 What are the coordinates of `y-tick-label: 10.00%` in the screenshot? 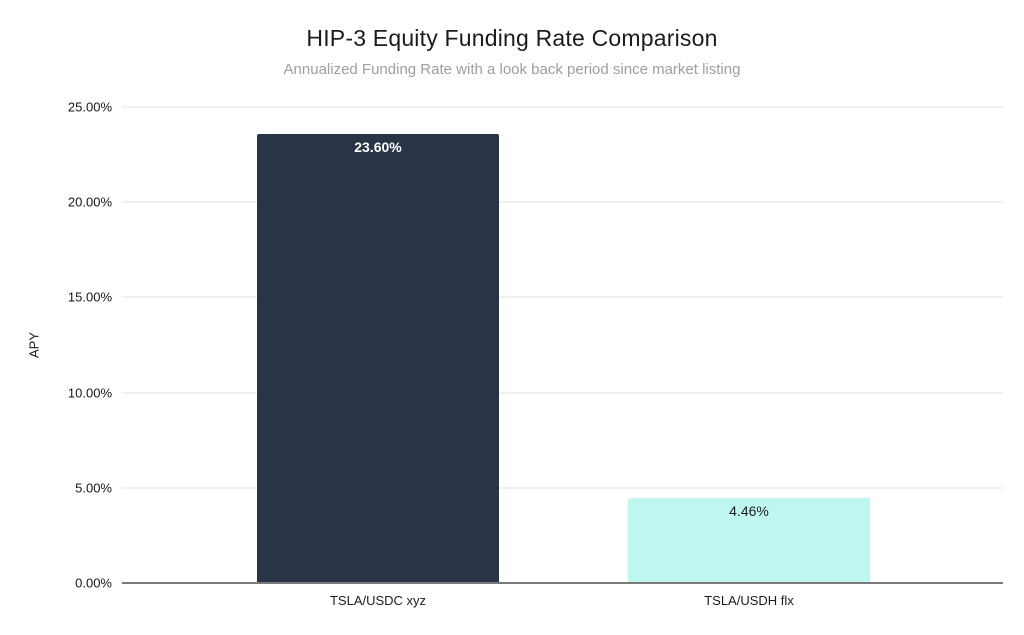 It's located at (89, 393).